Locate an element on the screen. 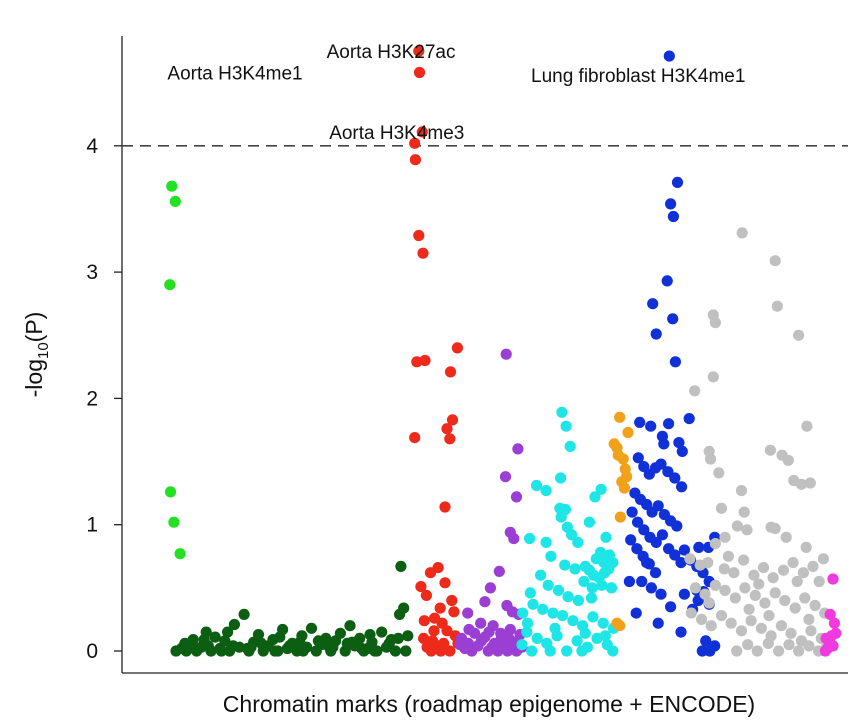 The height and width of the screenshot is (727, 856). point-annotation: Aorta H3K27ac is located at coordinates (391, 52).